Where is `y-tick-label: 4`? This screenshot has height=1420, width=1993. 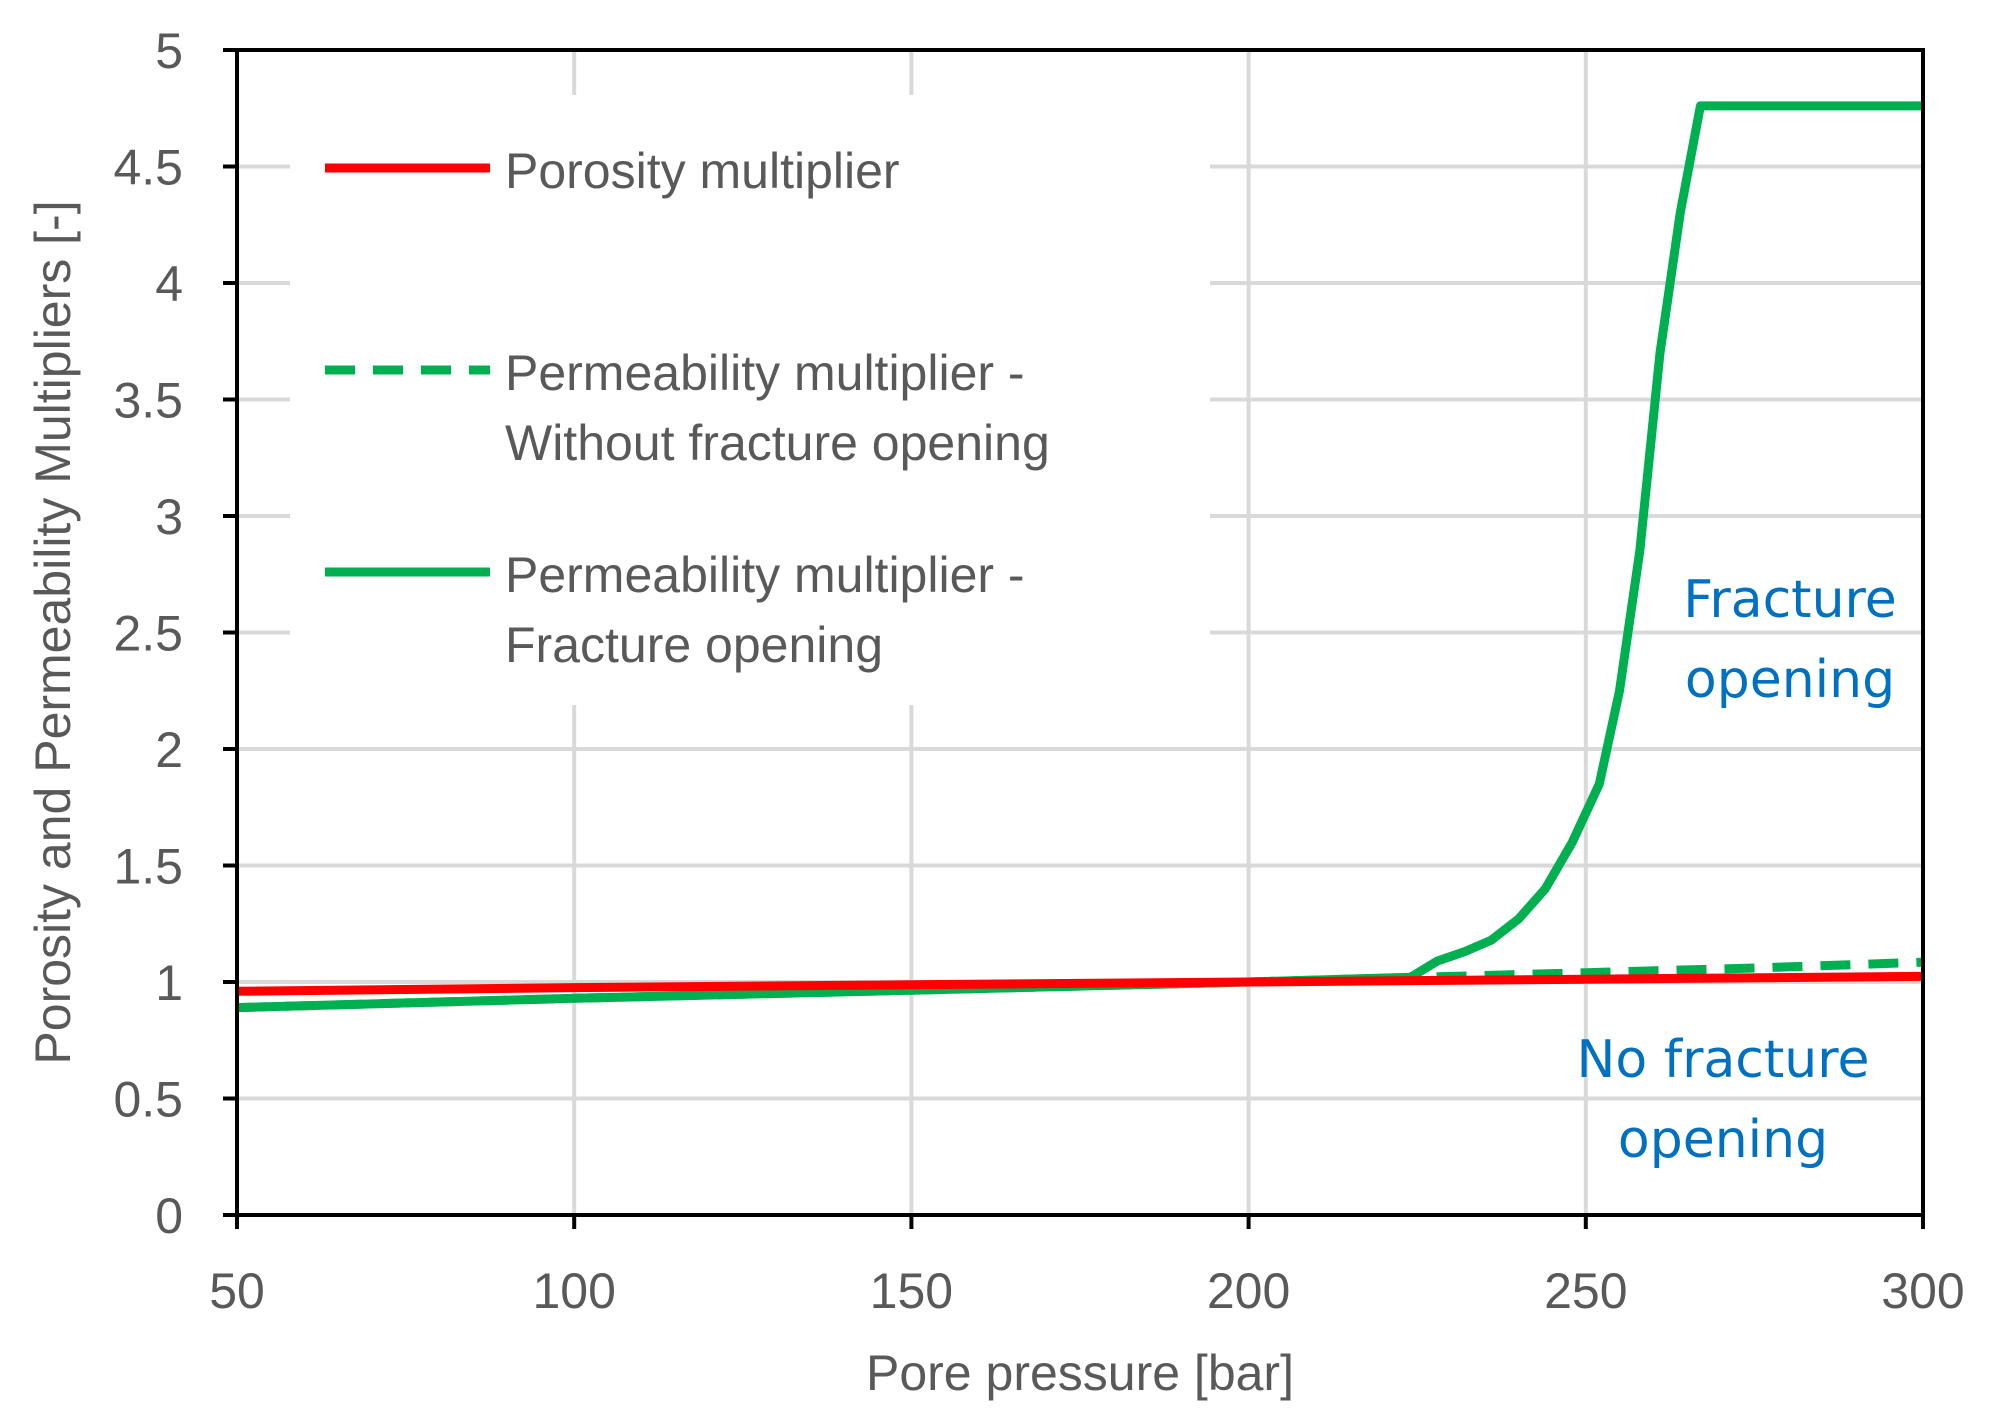 y-tick-label: 4 is located at coordinates (169, 284).